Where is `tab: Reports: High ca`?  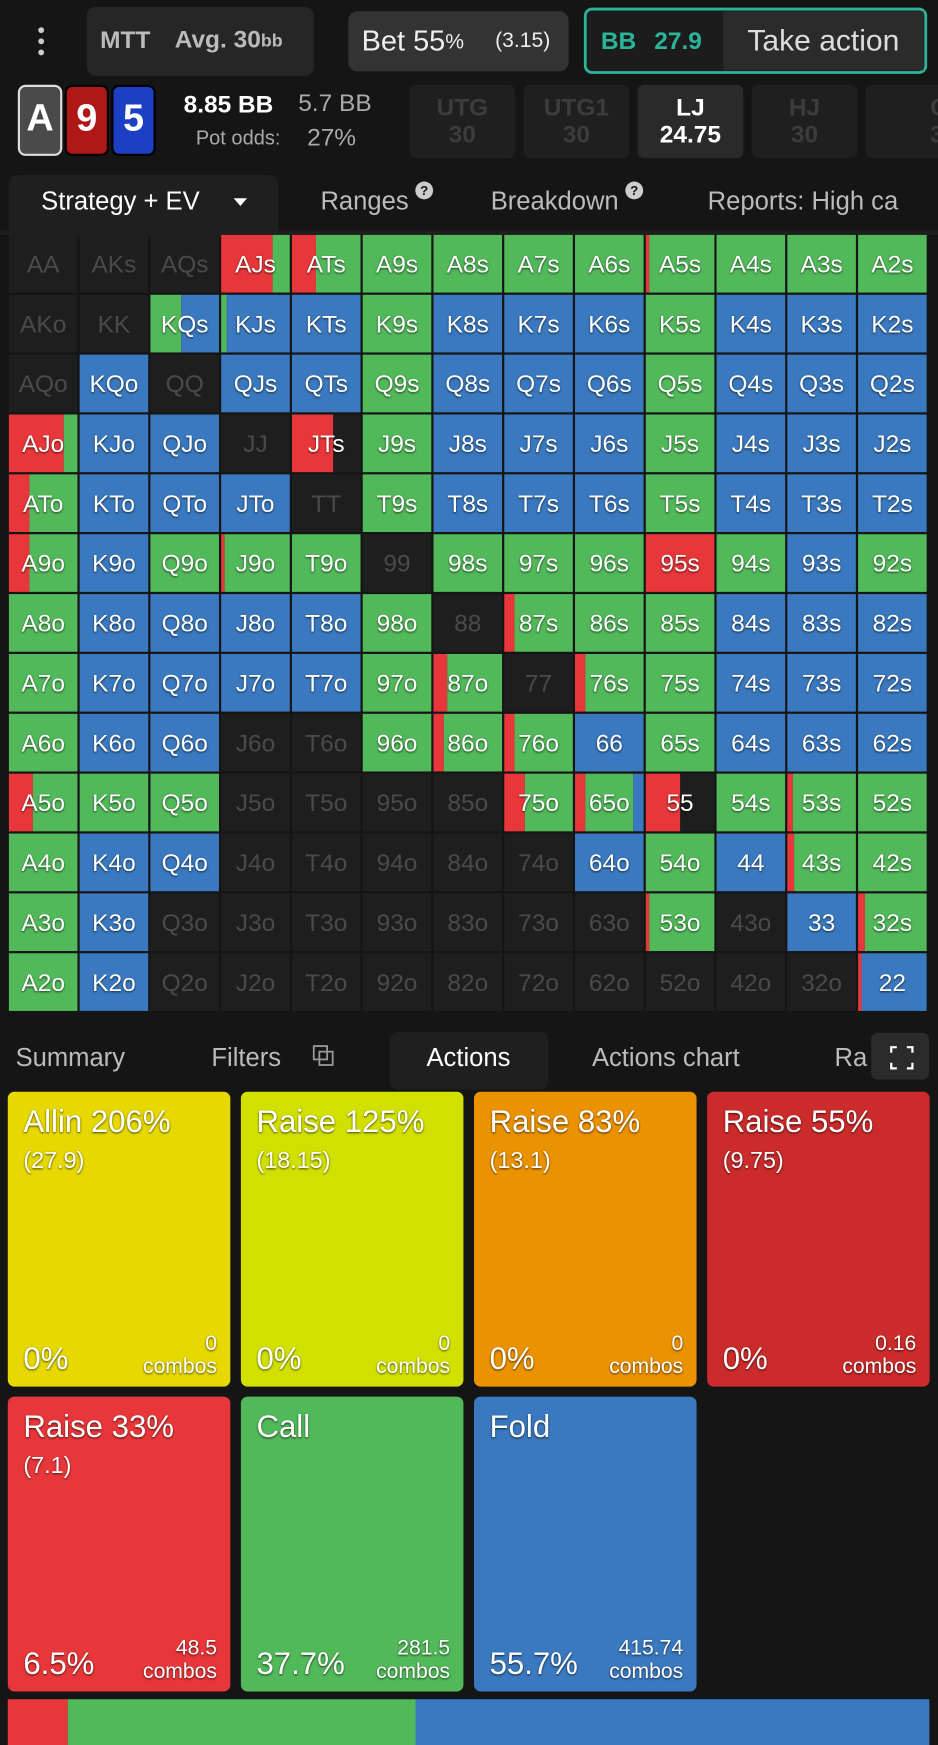 tab: Reports: High ca is located at coordinates (803, 201).